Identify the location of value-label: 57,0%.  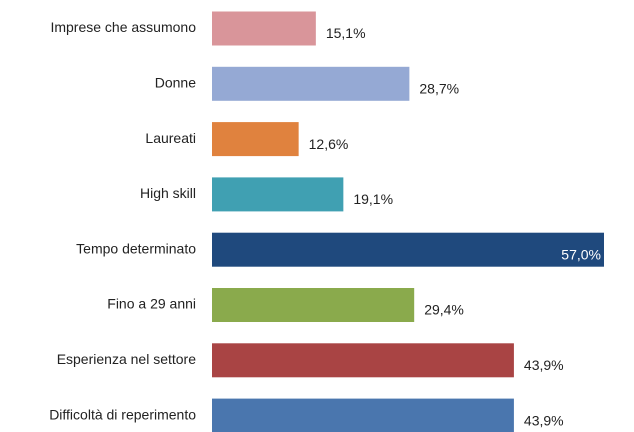
(581, 254).